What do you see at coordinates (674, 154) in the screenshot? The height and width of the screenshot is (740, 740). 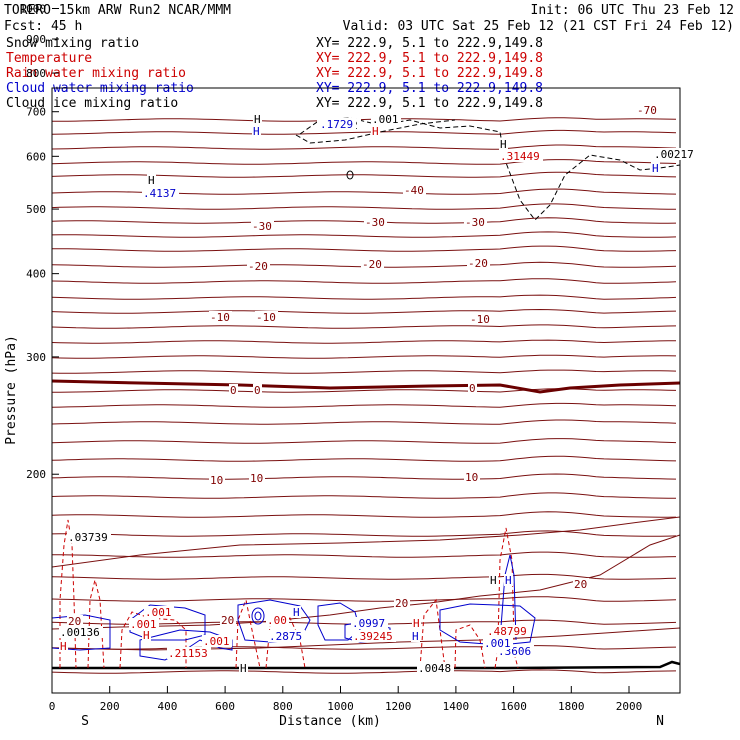 I see `contour-label: .00217` at bounding box center [674, 154].